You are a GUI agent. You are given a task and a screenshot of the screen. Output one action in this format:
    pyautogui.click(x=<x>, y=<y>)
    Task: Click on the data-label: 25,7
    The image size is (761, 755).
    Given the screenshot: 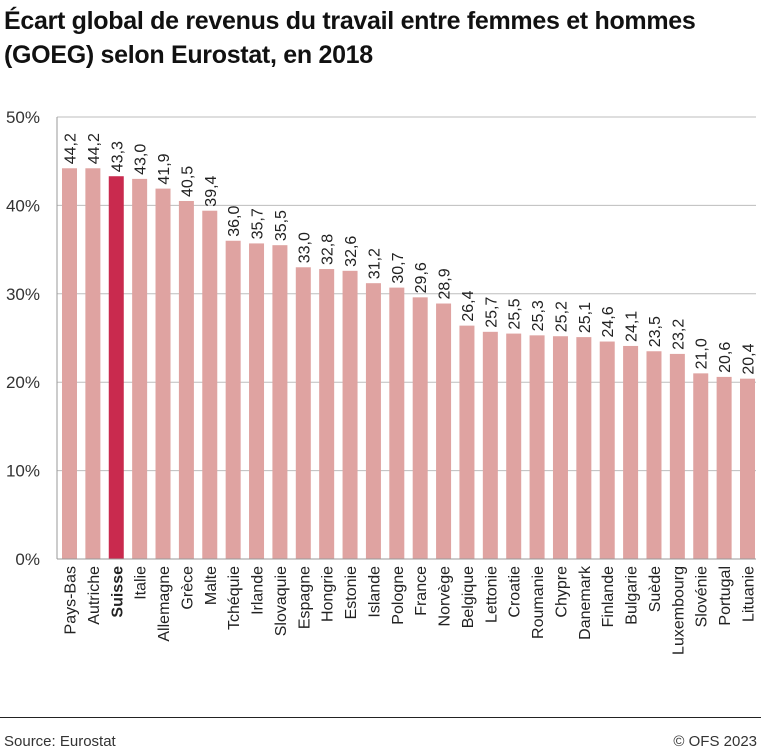 What is the action you would take?
    pyautogui.click(x=491, y=312)
    